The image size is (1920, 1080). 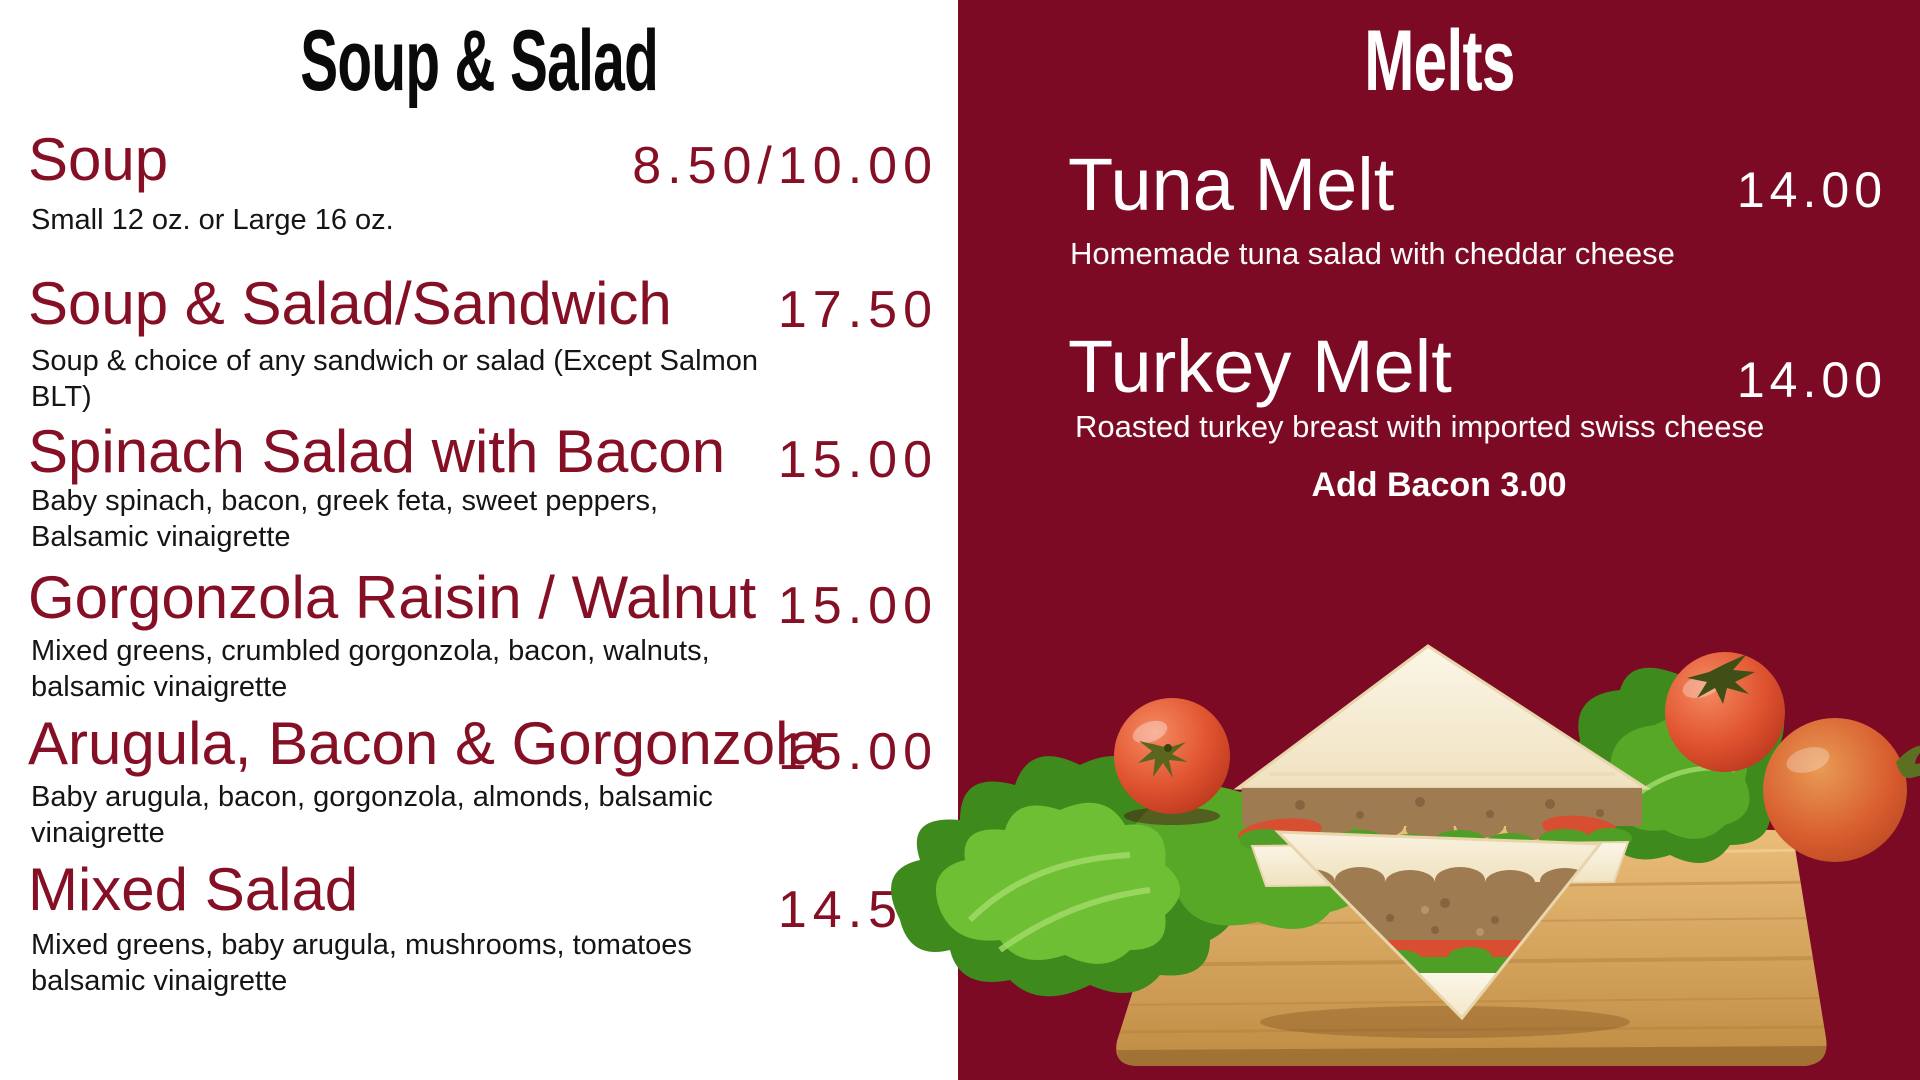 What do you see at coordinates (857, 310) in the screenshot?
I see `item-price-soup-salad-sandwich: 17.50` at bounding box center [857, 310].